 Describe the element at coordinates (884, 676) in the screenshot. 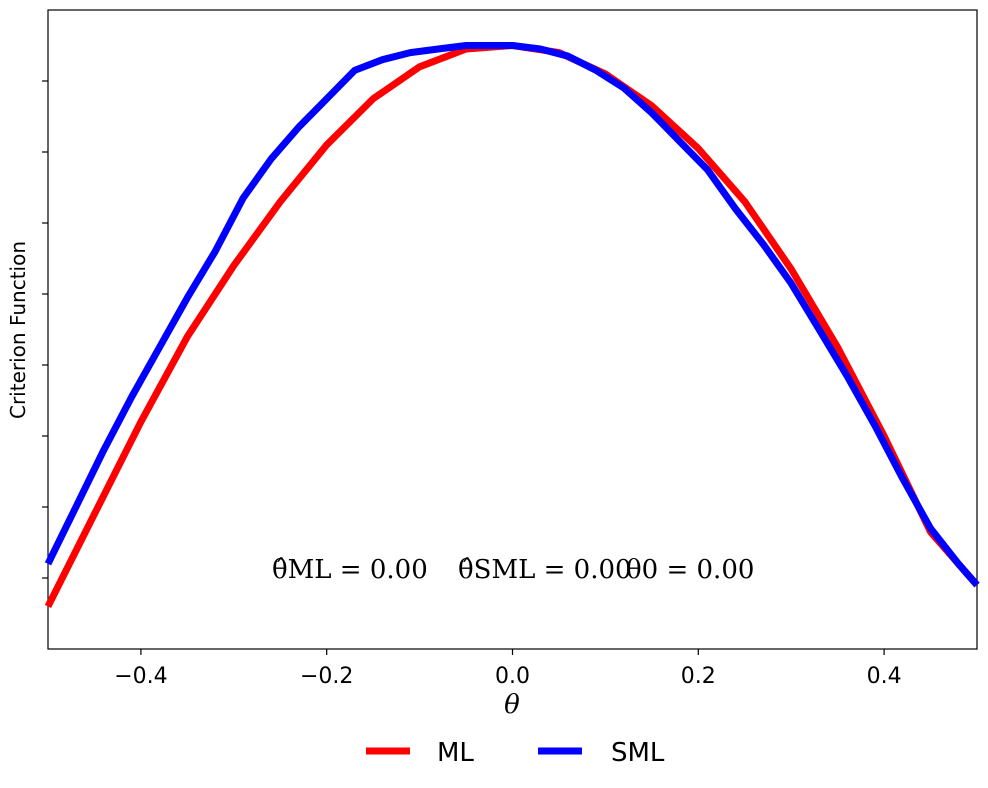

I see `x-tick-label: 0.4` at that location.